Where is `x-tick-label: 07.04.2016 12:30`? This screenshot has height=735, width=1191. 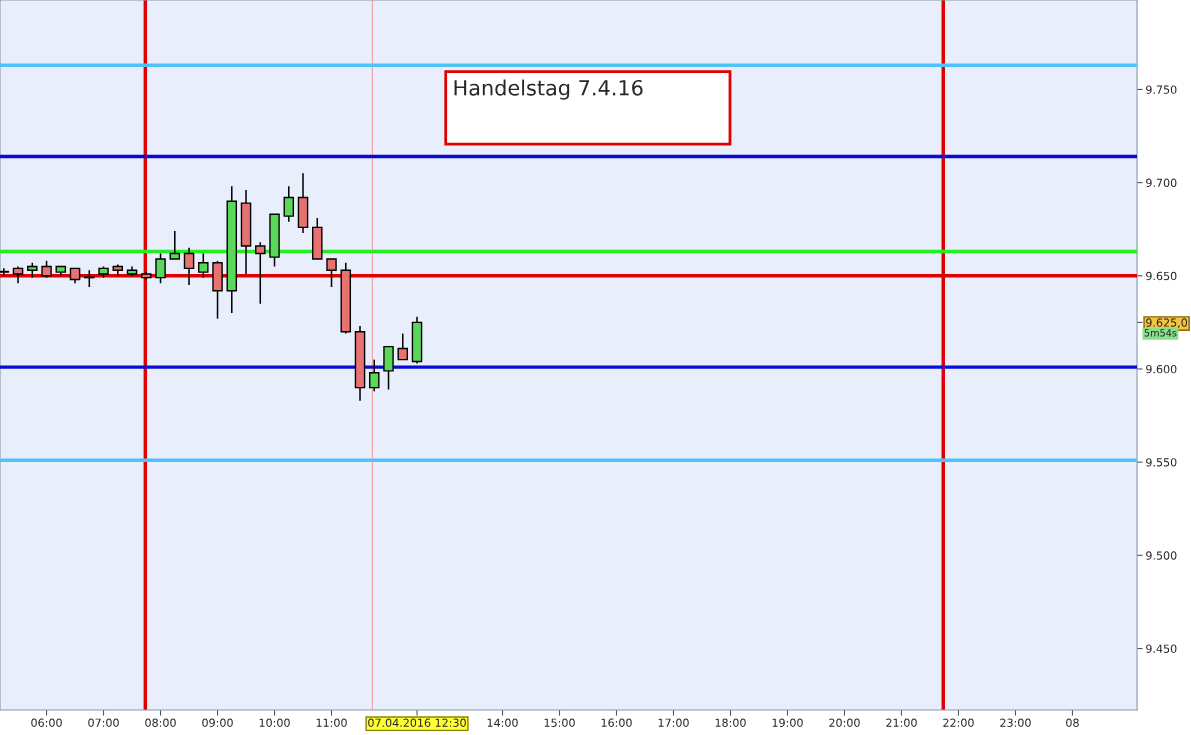
x-tick-label: 07.04.2016 12:30 is located at coordinates (417, 722).